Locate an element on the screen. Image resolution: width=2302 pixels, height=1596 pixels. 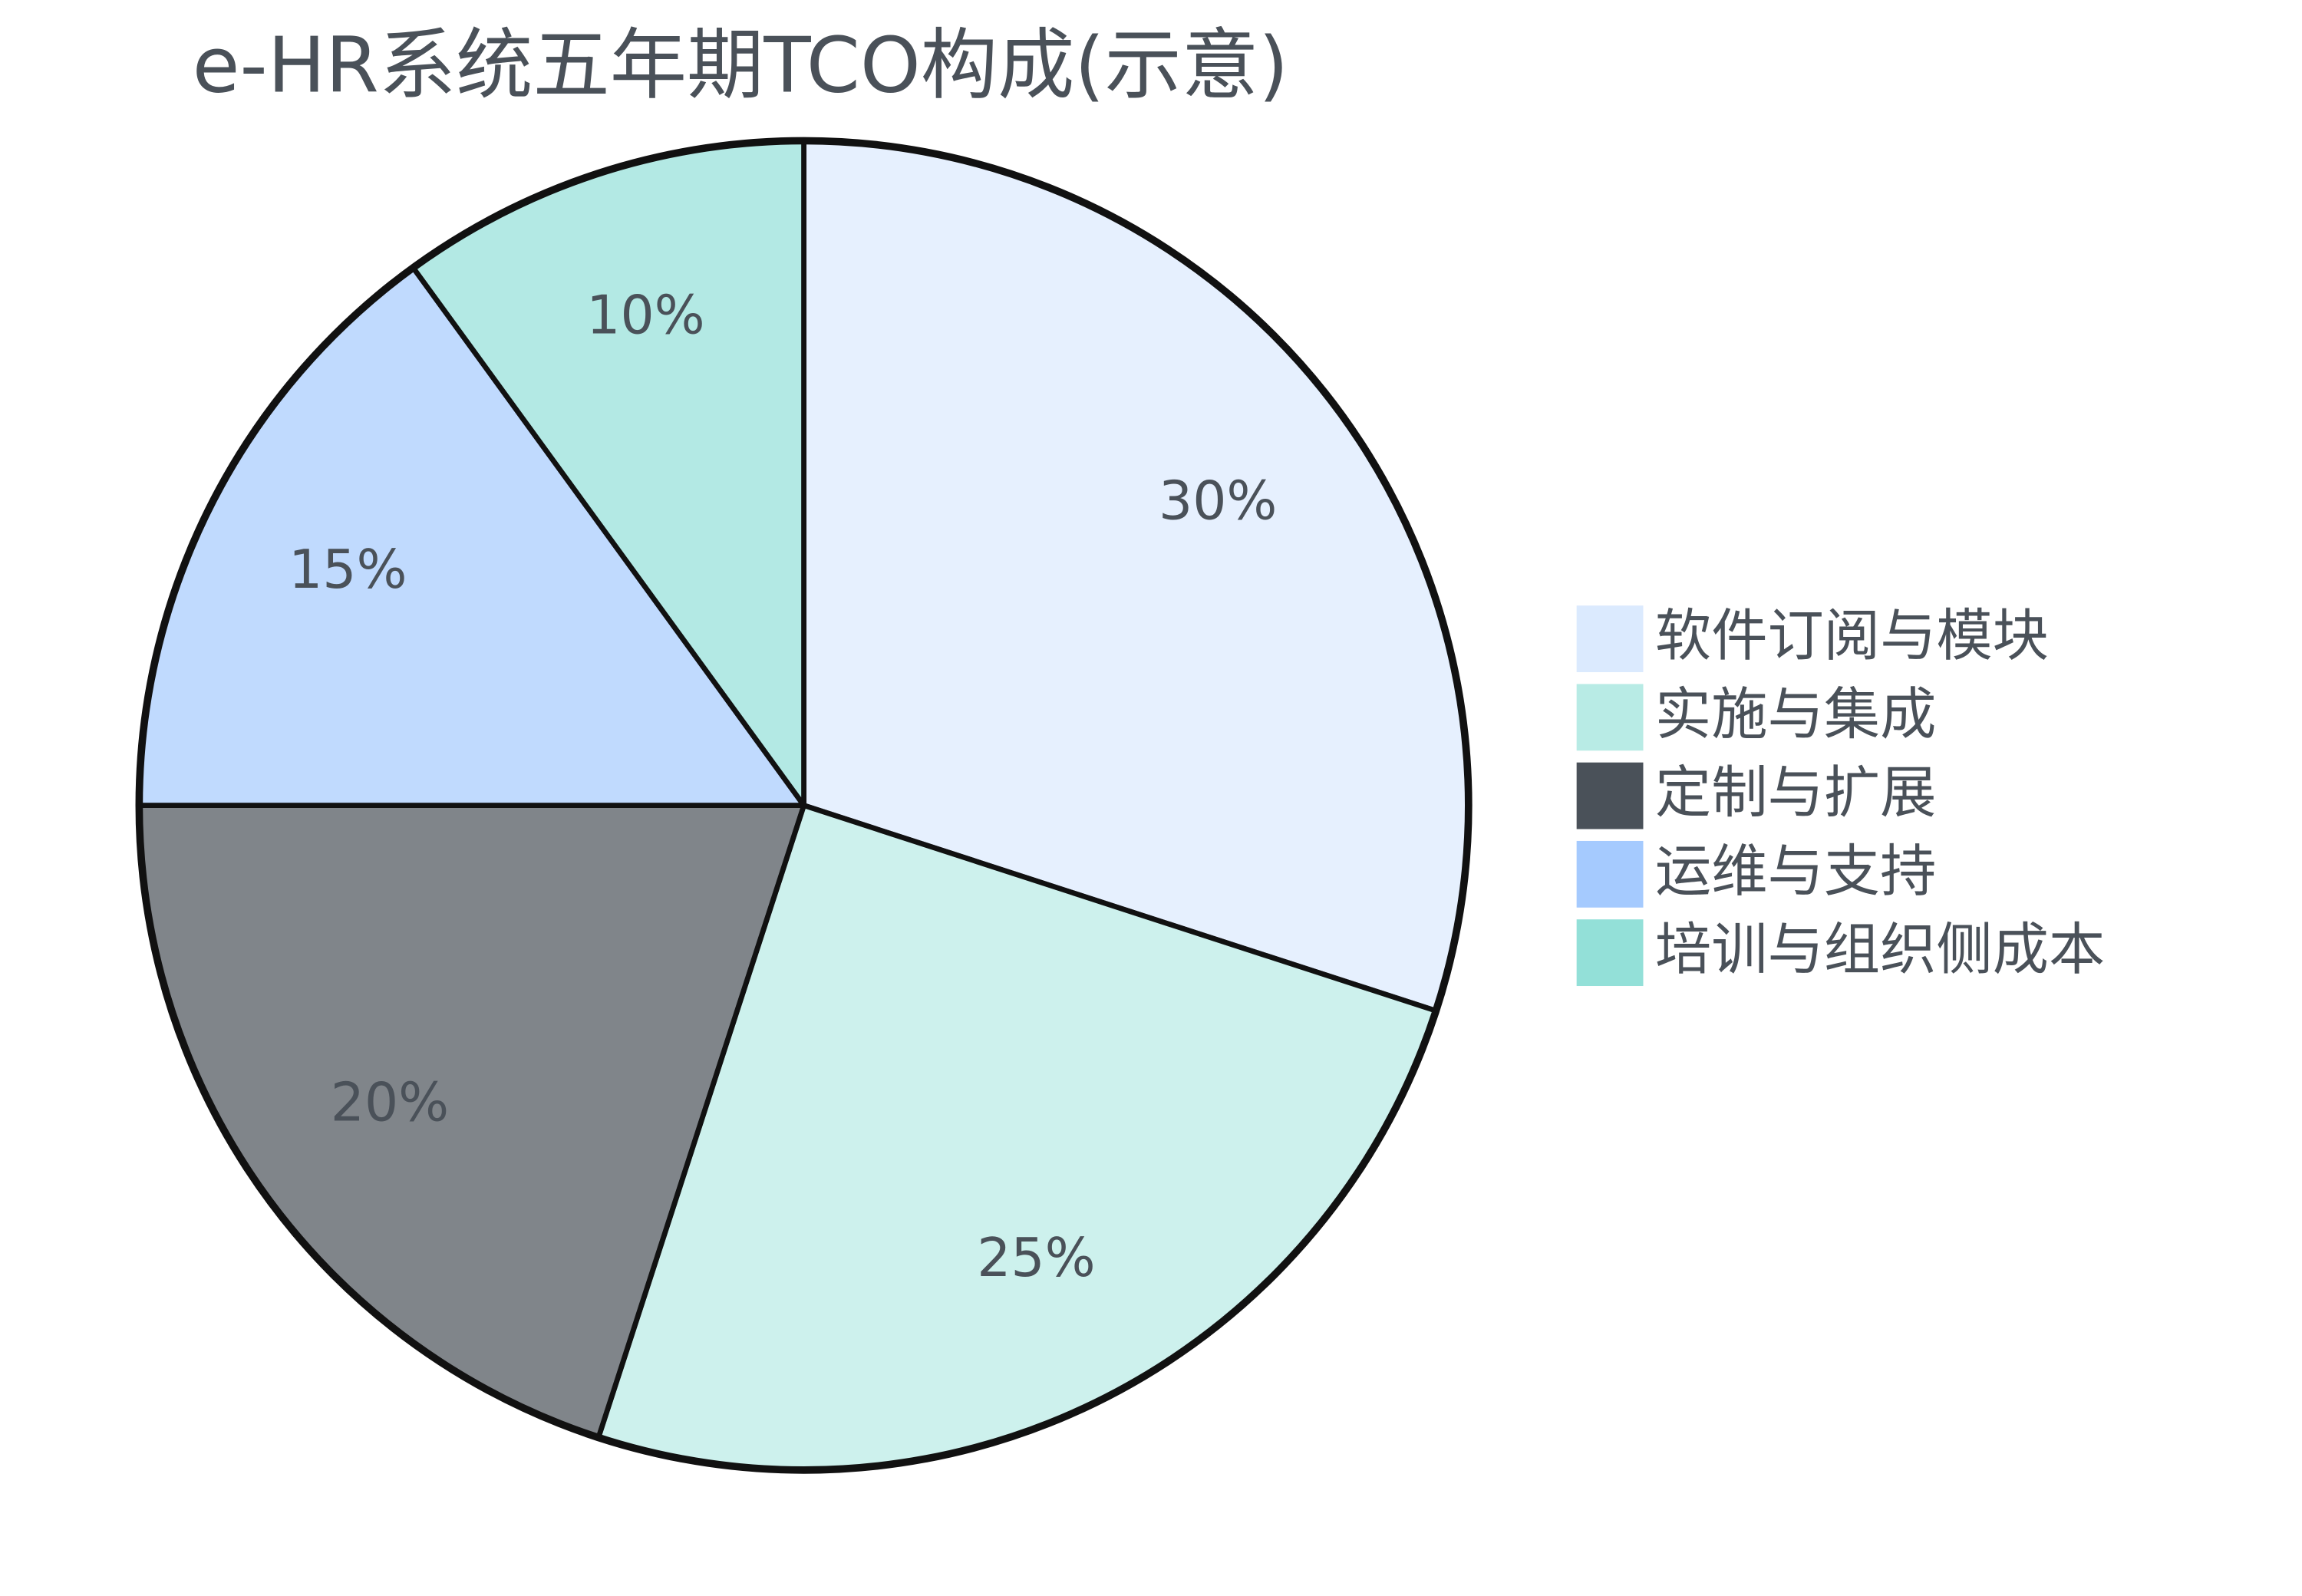
slice-label: 25% is located at coordinates (1036, 1258).